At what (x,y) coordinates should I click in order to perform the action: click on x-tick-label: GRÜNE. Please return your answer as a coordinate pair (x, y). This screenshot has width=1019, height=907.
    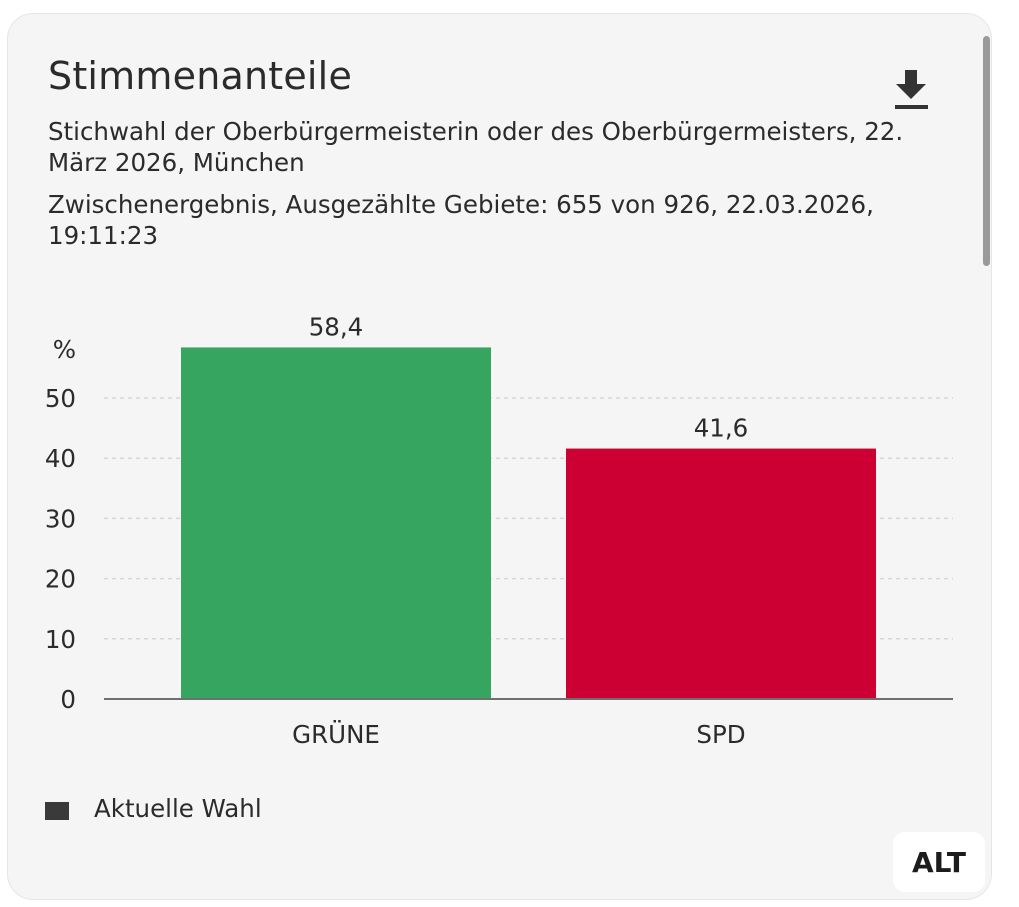
    Looking at the image, I should click on (336, 734).